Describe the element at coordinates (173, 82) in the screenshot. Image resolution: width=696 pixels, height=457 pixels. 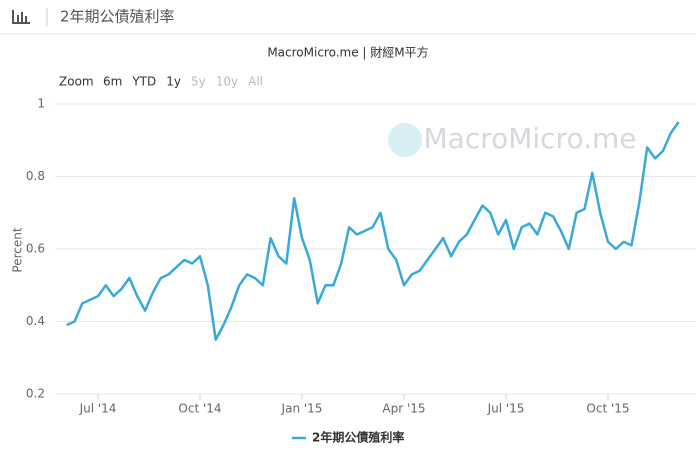
I see `zoom-button: 1y` at that location.